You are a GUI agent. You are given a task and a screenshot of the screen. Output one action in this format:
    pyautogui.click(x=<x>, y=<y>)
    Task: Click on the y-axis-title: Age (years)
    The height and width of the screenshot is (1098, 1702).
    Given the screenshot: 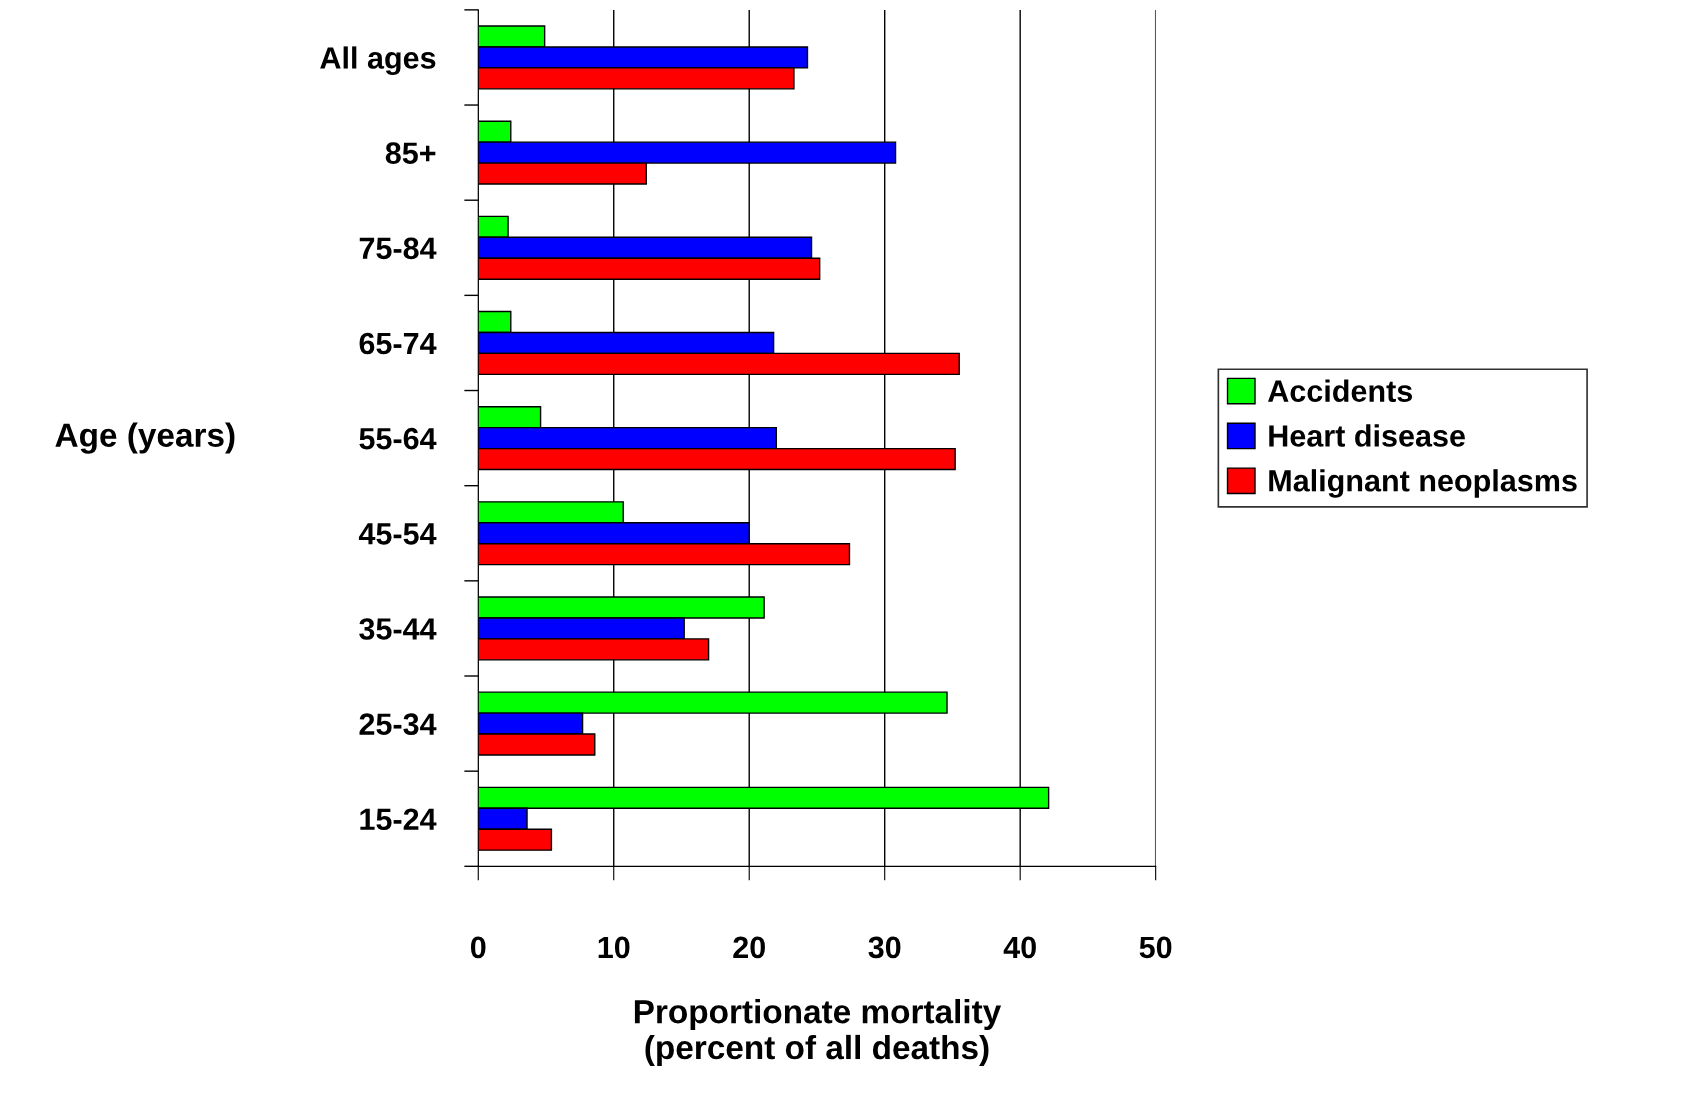 What is the action you would take?
    pyautogui.click(x=145, y=438)
    